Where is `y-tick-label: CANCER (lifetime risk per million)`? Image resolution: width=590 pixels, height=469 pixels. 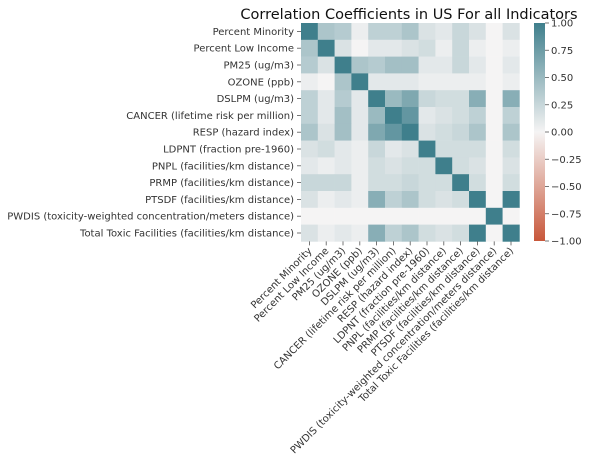
y-tick-label: CANCER (lifetime risk per million) is located at coordinates (210, 116).